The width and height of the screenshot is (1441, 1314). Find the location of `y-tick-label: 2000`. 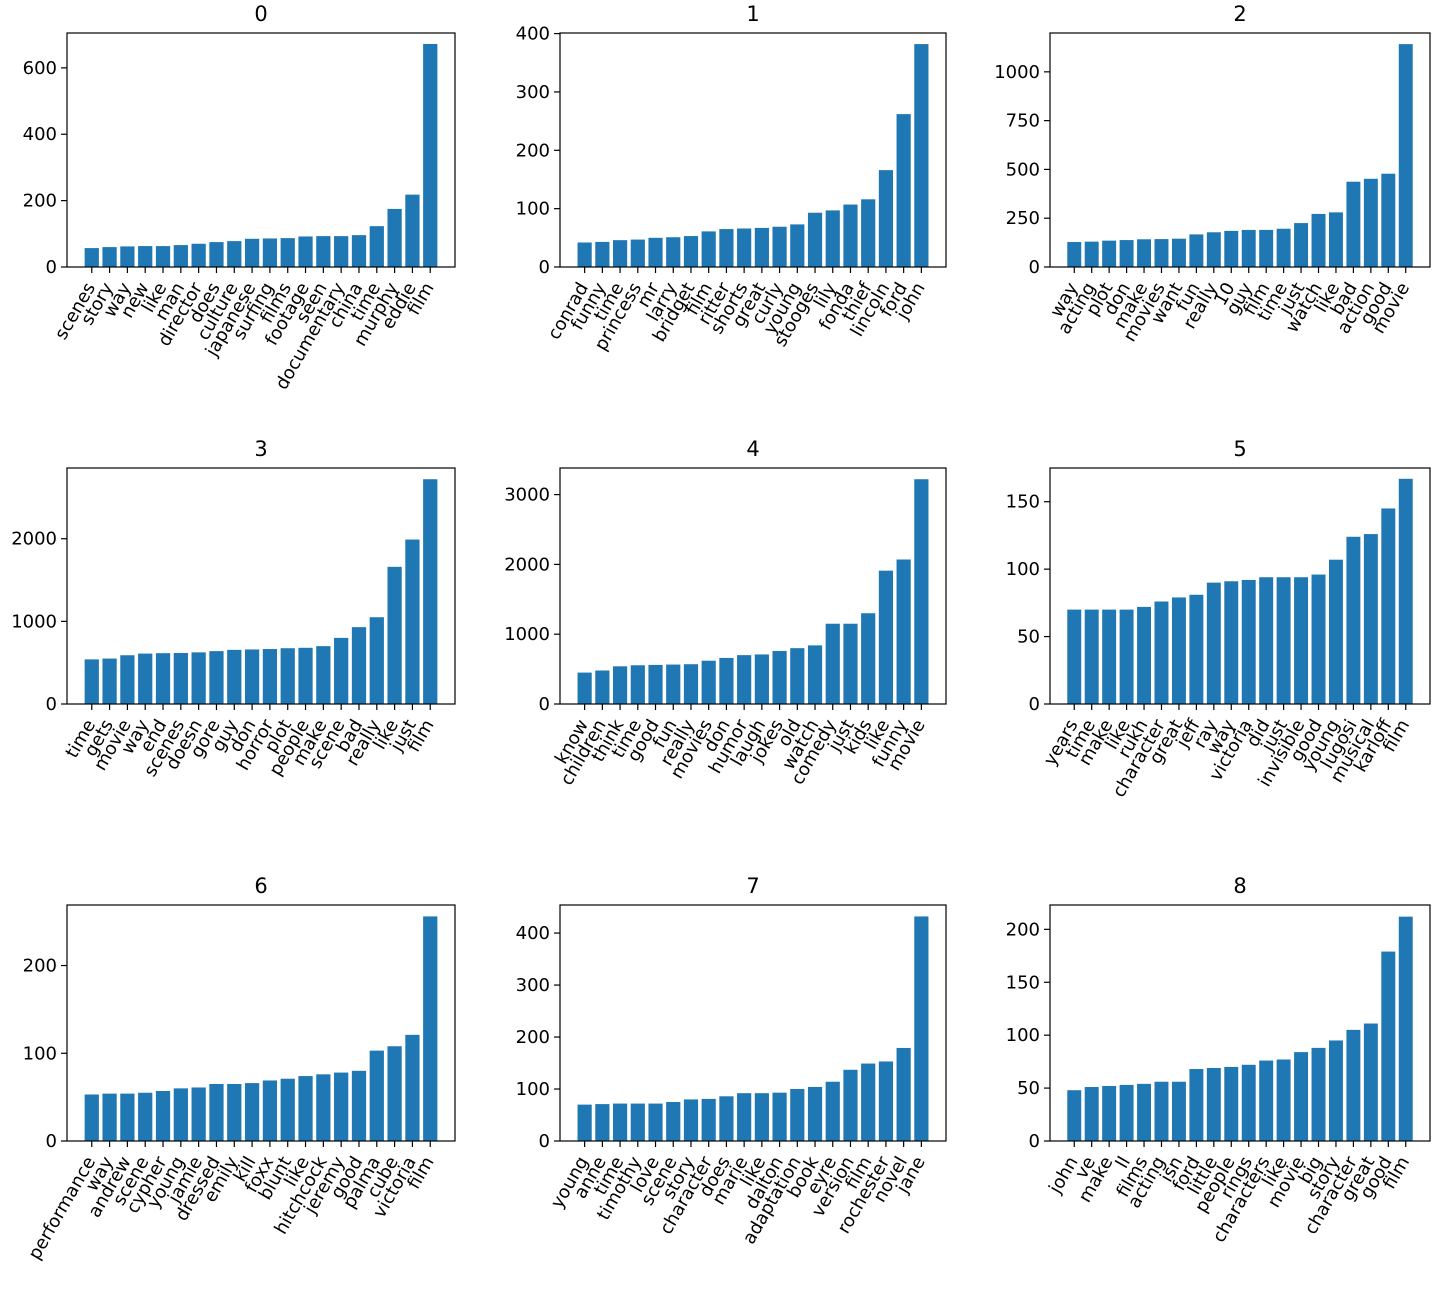

y-tick-label: 2000 is located at coordinates (34, 539).